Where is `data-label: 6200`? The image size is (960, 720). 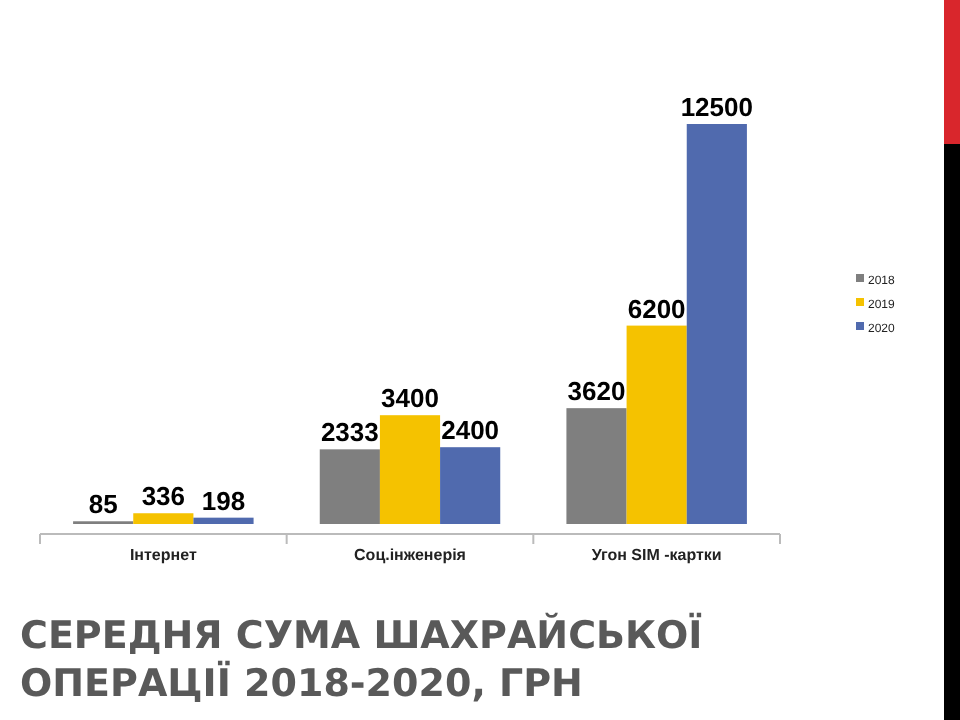 data-label: 6200 is located at coordinates (656, 308).